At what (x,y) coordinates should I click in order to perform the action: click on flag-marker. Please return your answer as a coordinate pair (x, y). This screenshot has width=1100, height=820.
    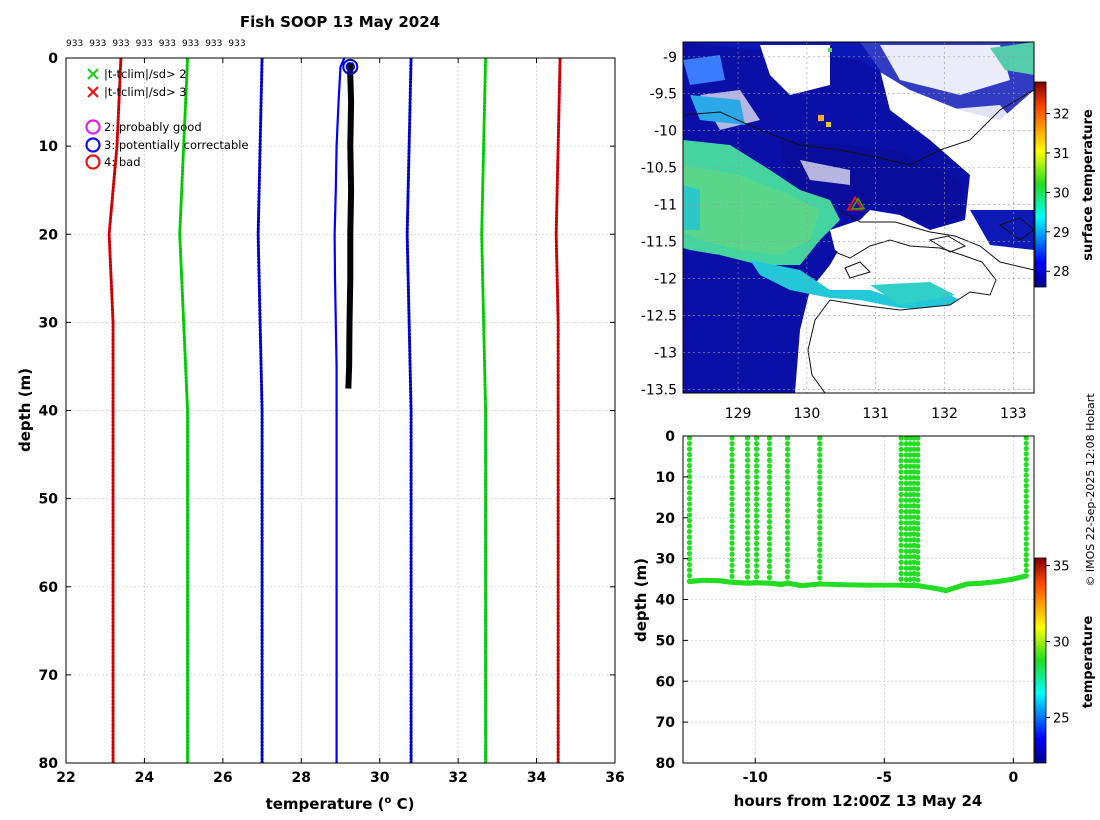
    Looking at the image, I should click on (350, 66).